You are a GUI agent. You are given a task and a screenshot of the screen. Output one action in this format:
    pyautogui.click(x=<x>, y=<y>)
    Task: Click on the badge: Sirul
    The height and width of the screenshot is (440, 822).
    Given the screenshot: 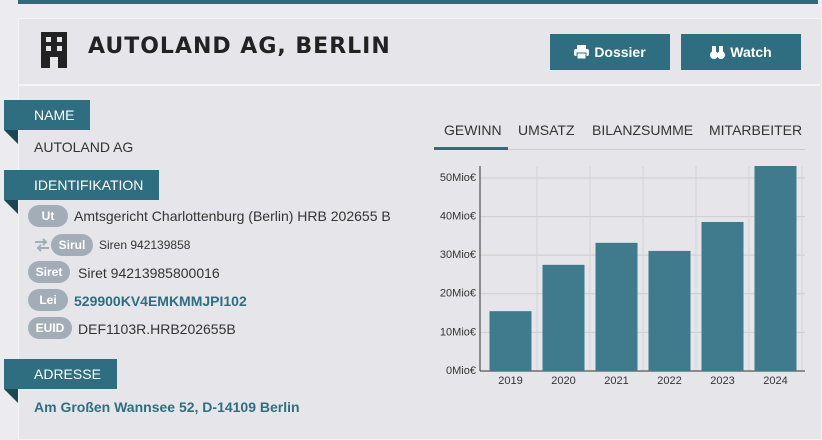 What is the action you would take?
    pyautogui.click(x=72, y=245)
    